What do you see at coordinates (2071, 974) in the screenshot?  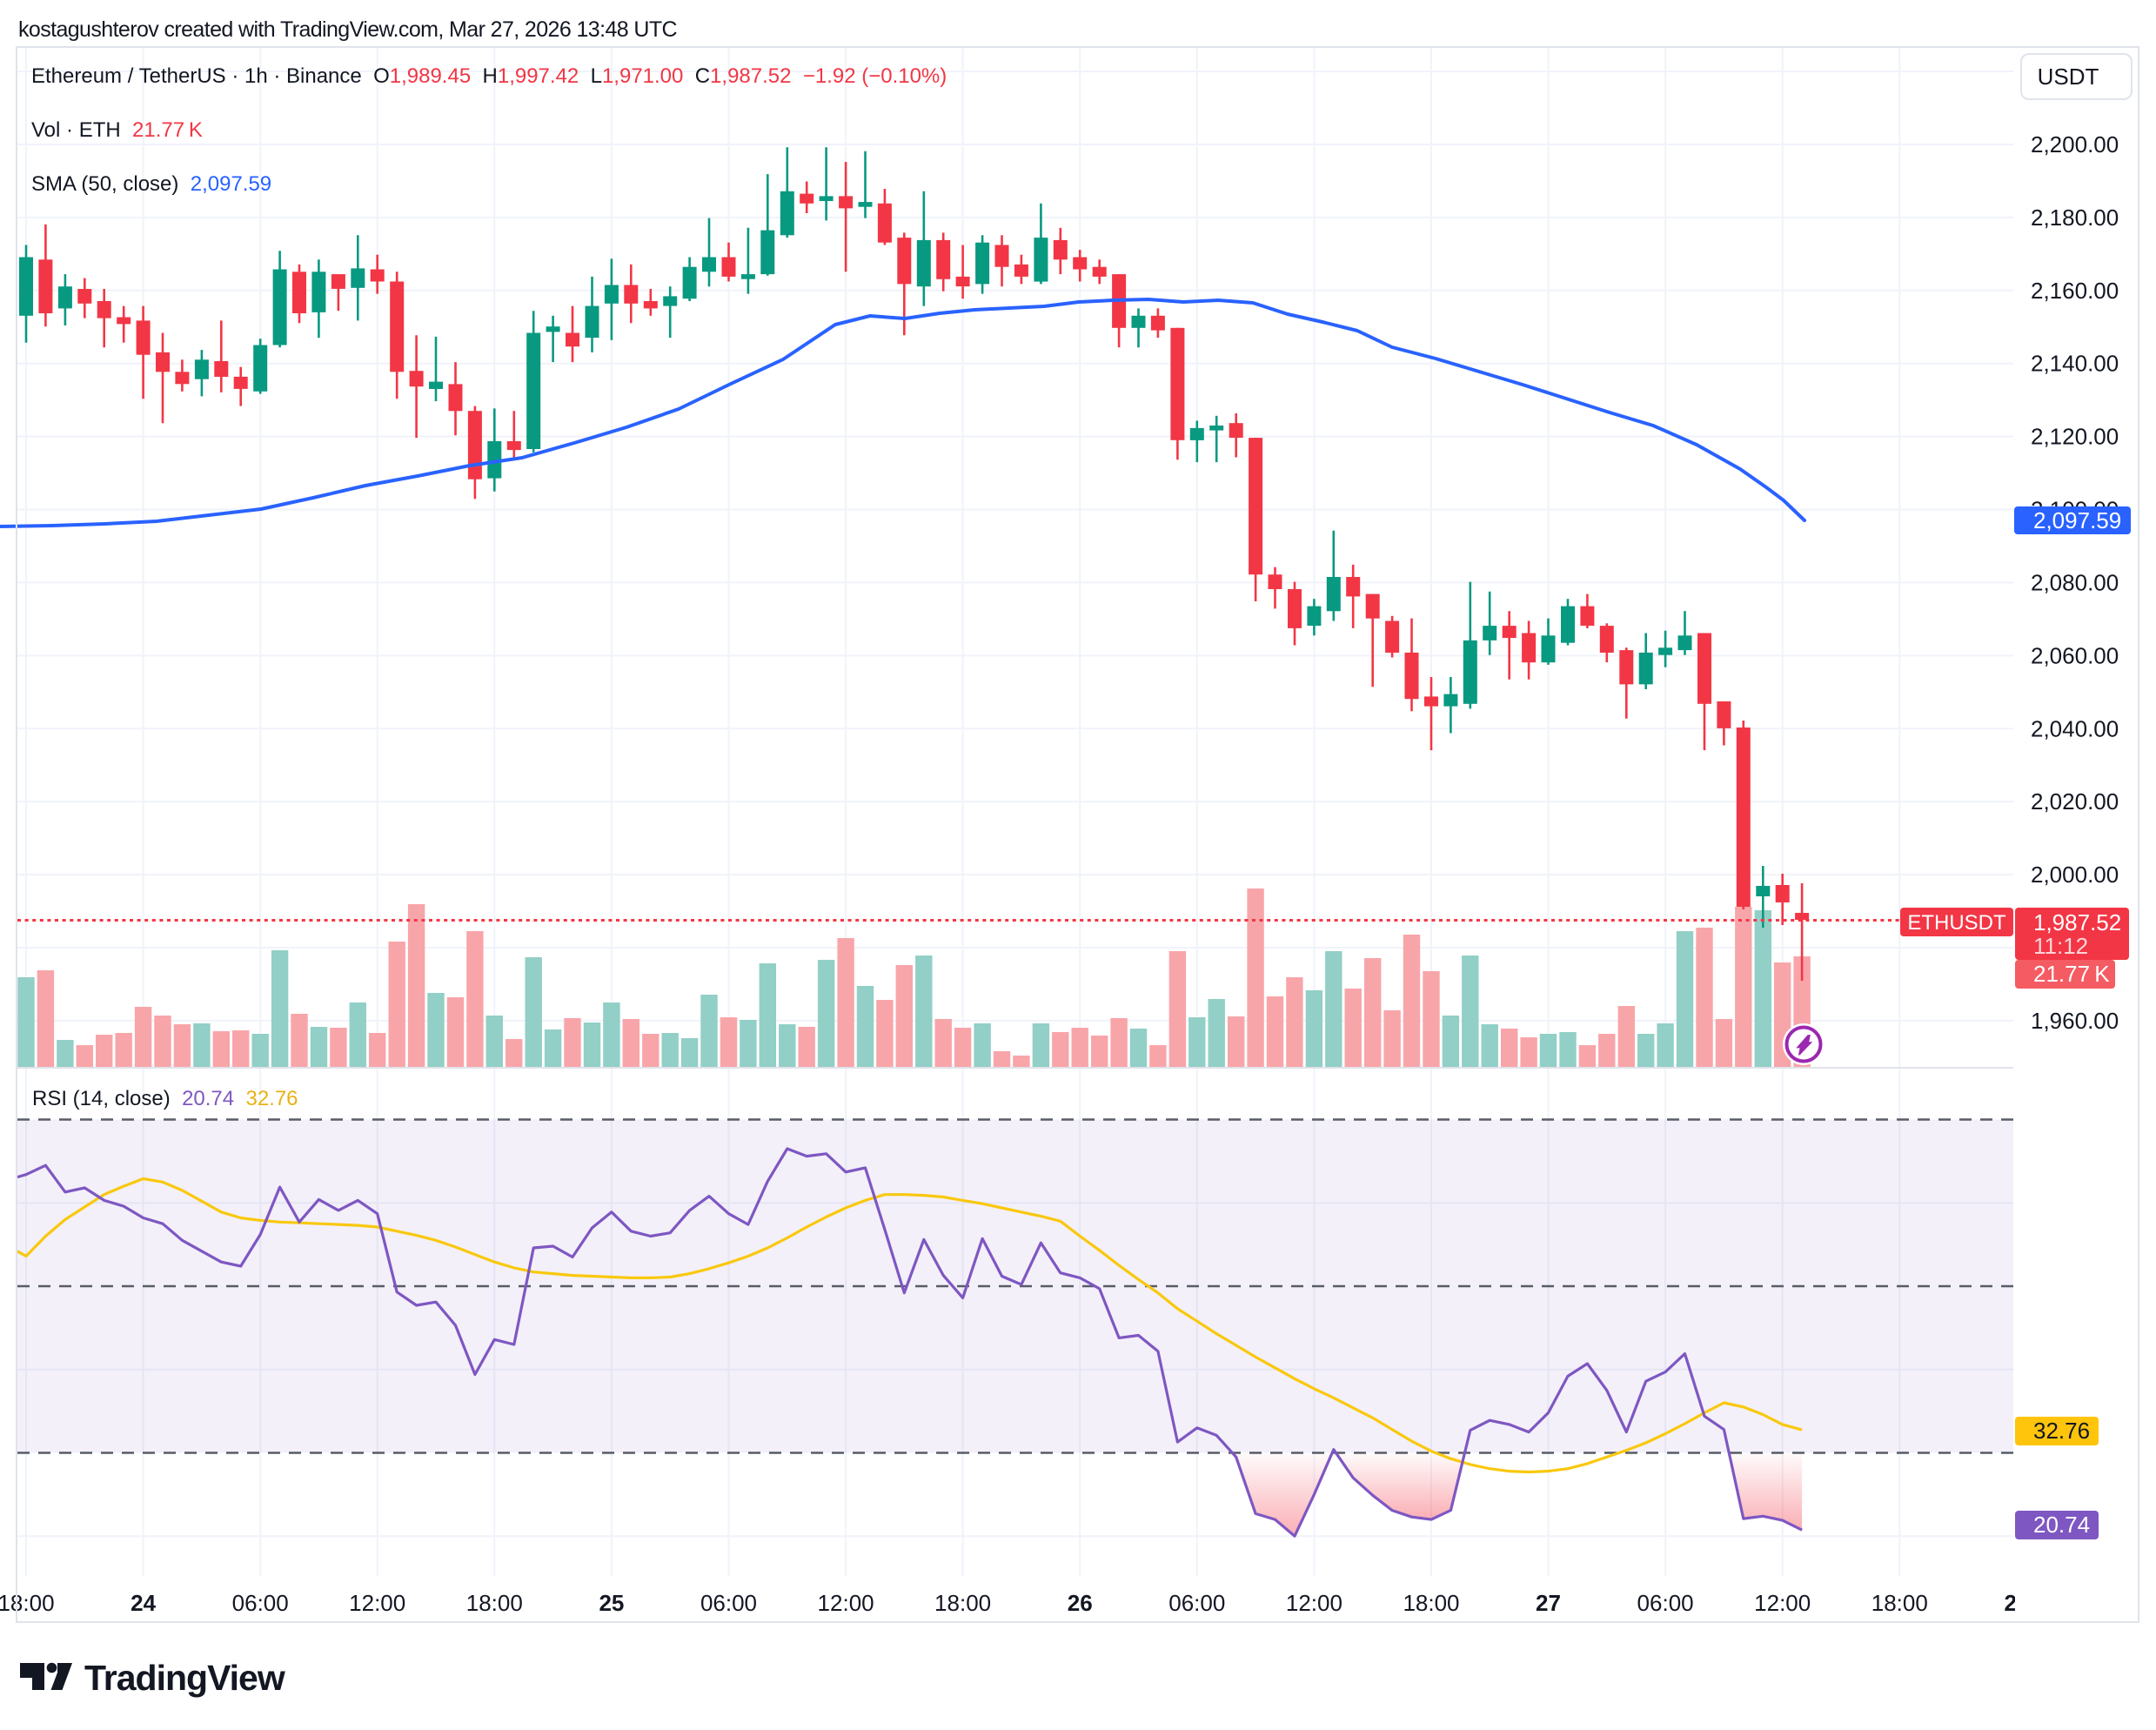 I see `svg-text: 21.77 K` at bounding box center [2071, 974].